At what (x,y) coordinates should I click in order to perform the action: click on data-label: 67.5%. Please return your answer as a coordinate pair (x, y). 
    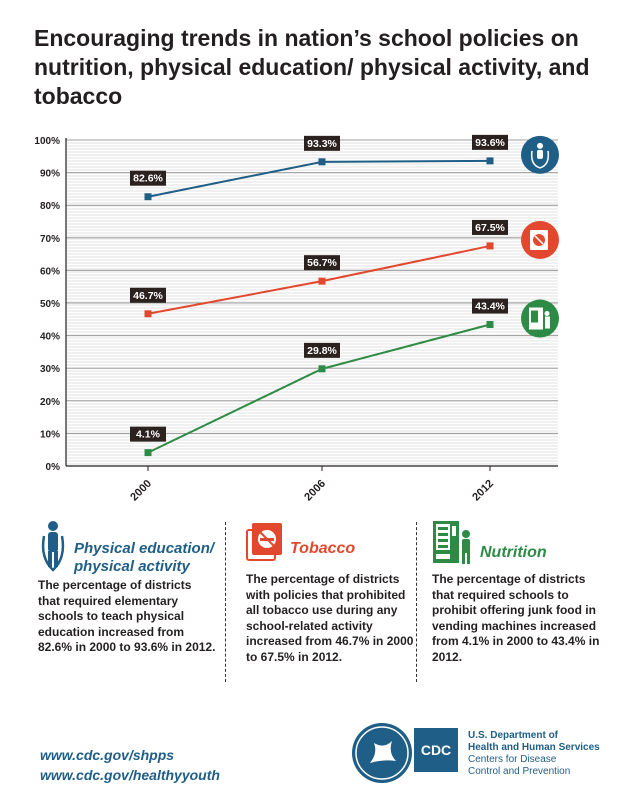
    Looking at the image, I should click on (490, 228).